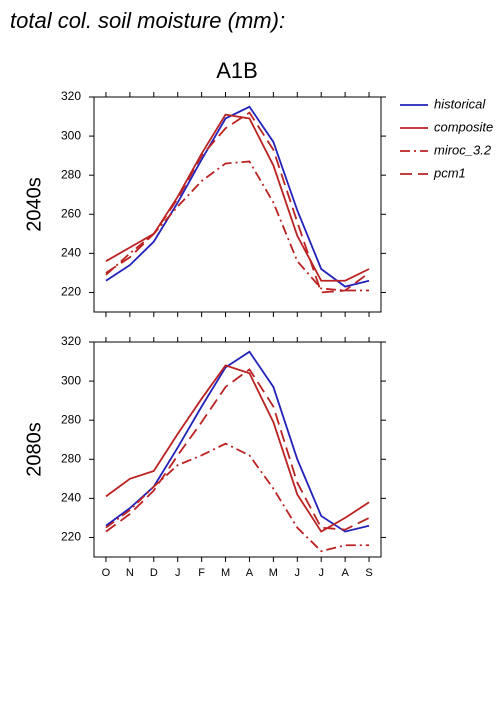  What do you see at coordinates (130, 573) in the screenshot?
I see `x-tick-label: N` at bounding box center [130, 573].